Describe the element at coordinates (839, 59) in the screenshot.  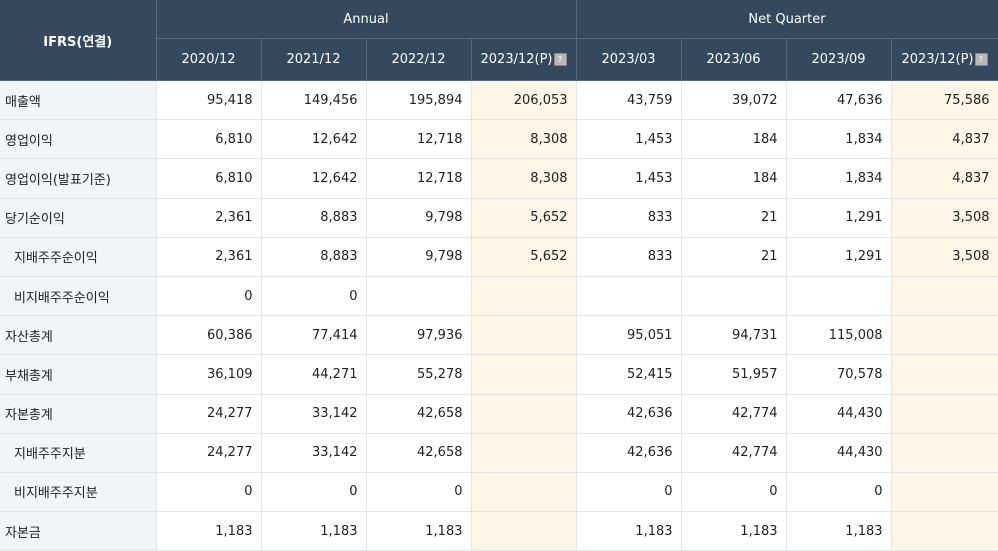
I see `period-header: 2023/09` at that location.